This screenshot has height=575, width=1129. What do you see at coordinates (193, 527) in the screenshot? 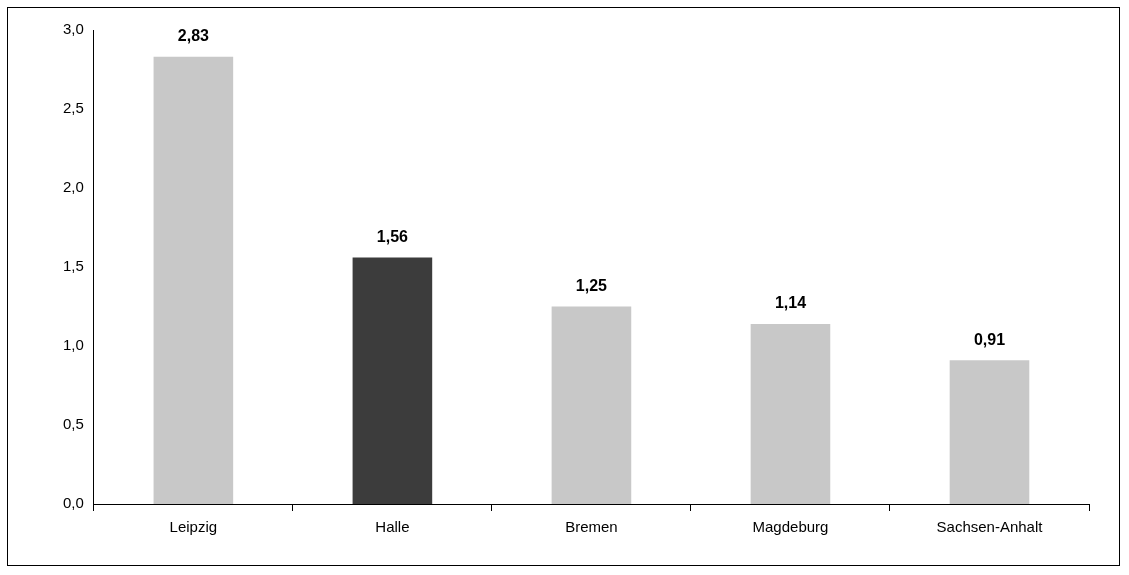
I see `x-tick-label: Leipzig` at bounding box center [193, 527].